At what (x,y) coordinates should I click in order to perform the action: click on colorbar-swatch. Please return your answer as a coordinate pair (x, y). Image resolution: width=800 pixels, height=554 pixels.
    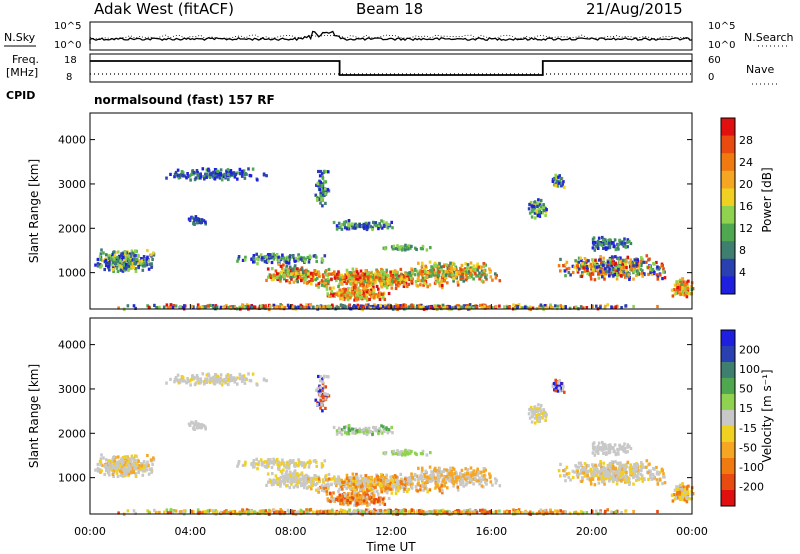
    Looking at the image, I should click on (728, 232).